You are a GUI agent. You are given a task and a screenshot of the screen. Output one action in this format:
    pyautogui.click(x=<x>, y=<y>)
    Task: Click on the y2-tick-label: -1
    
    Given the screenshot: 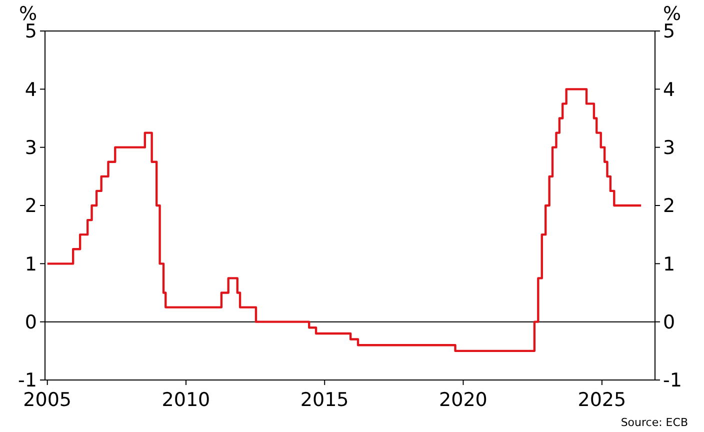 What is the action you would take?
    pyautogui.click(x=672, y=381)
    